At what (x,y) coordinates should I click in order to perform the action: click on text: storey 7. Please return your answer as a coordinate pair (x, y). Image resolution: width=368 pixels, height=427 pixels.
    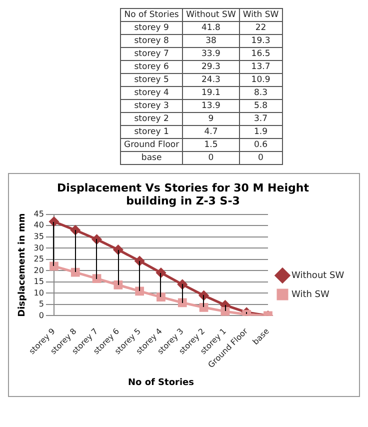
    Looking at the image, I should click on (151, 54).